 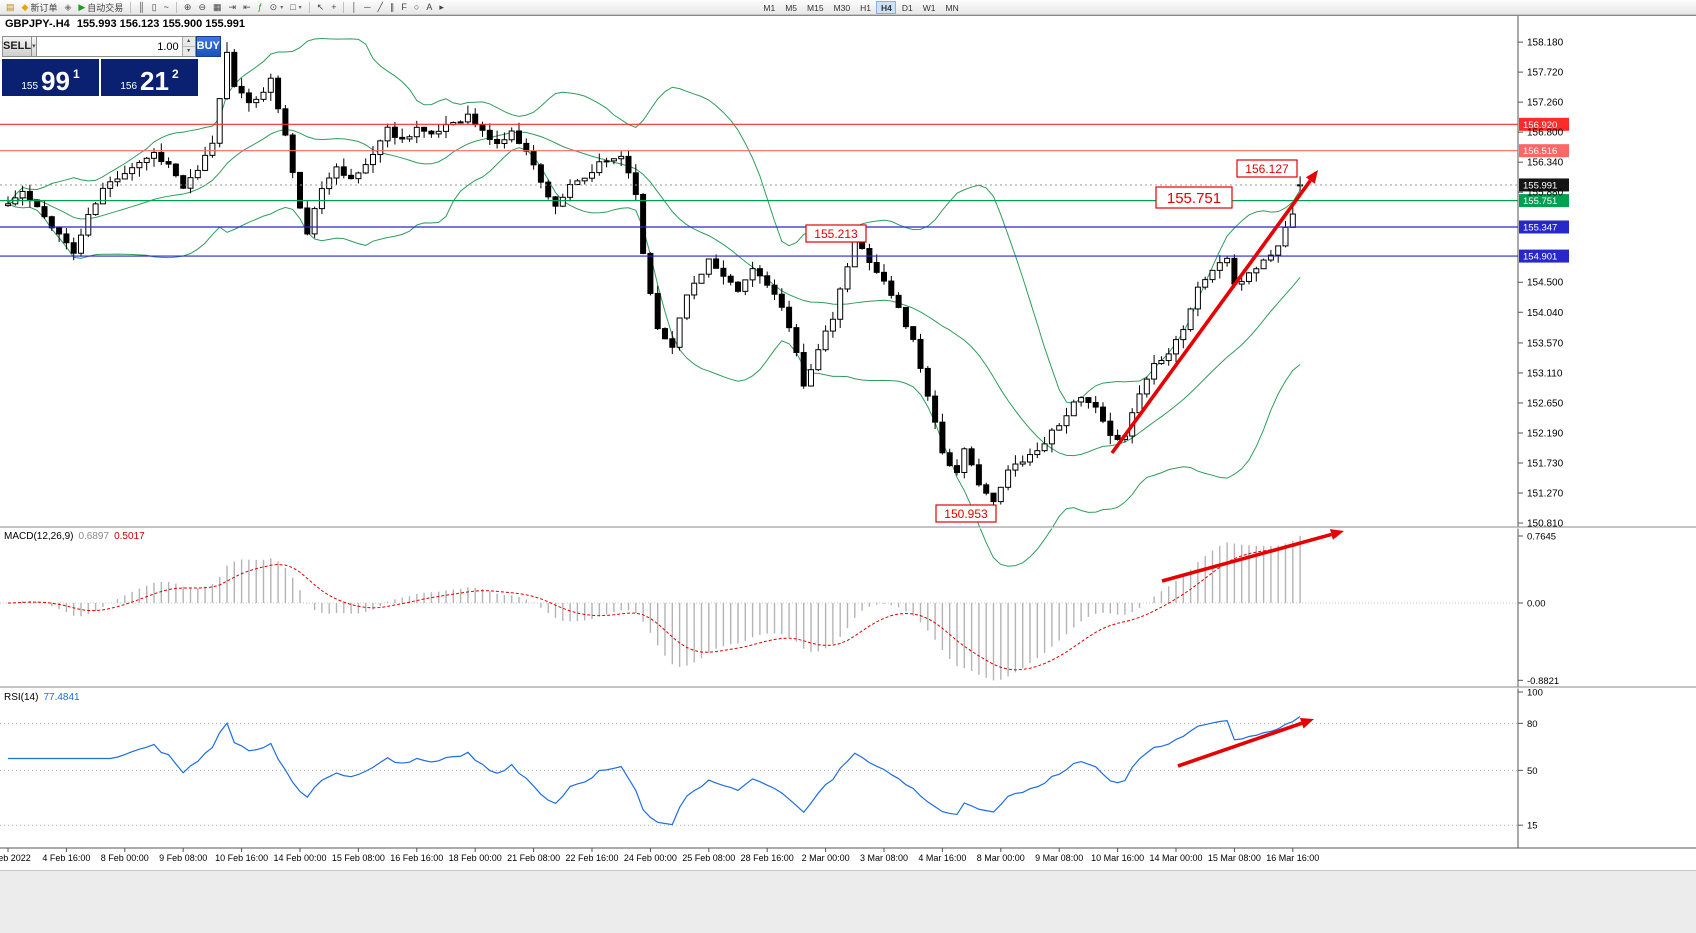 What do you see at coordinates (321, 7) in the screenshot?
I see `cursor-icon: ↖` at bounding box center [321, 7].